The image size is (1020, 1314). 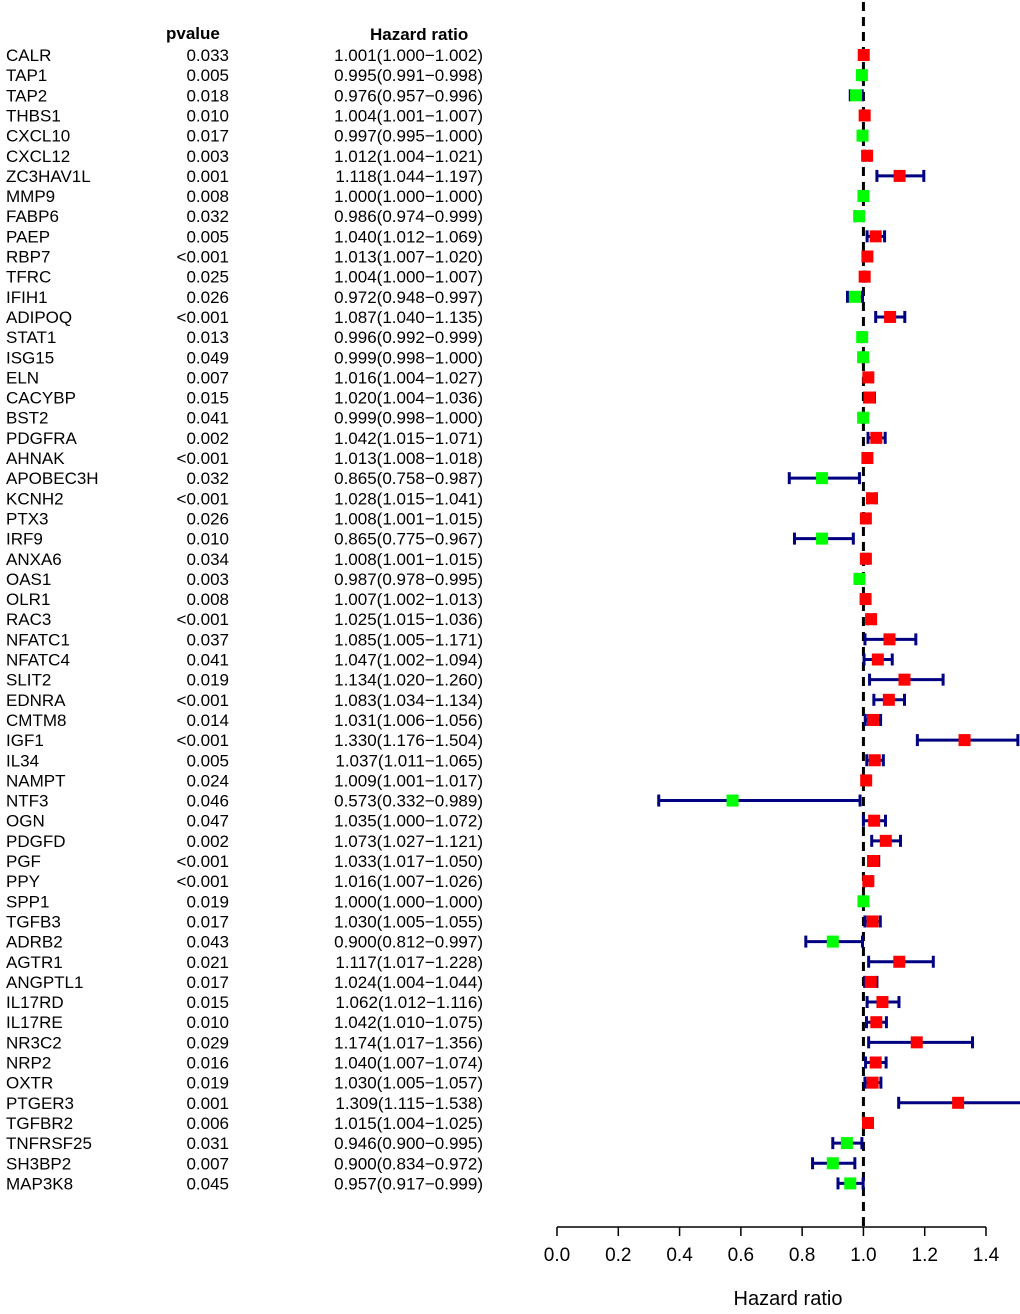 What do you see at coordinates (986, 1255) in the screenshot?
I see `x-tick-label: 1.4` at bounding box center [986, 1255].